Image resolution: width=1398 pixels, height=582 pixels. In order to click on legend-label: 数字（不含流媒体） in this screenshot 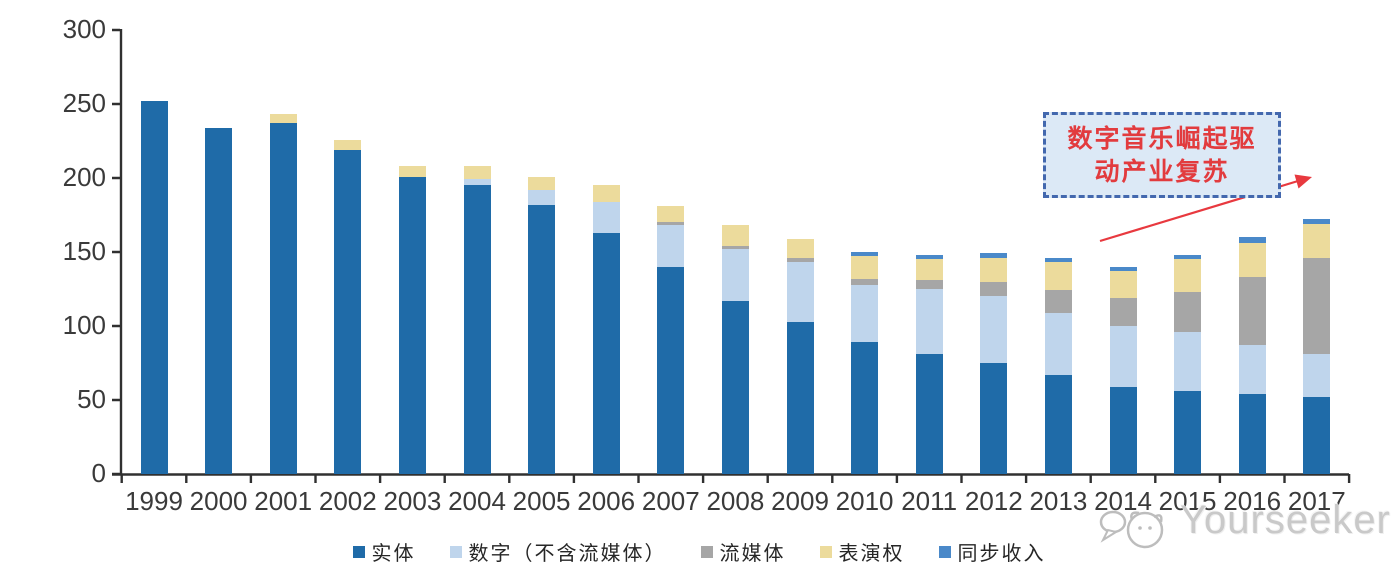, I will do `click(567, 553)`.